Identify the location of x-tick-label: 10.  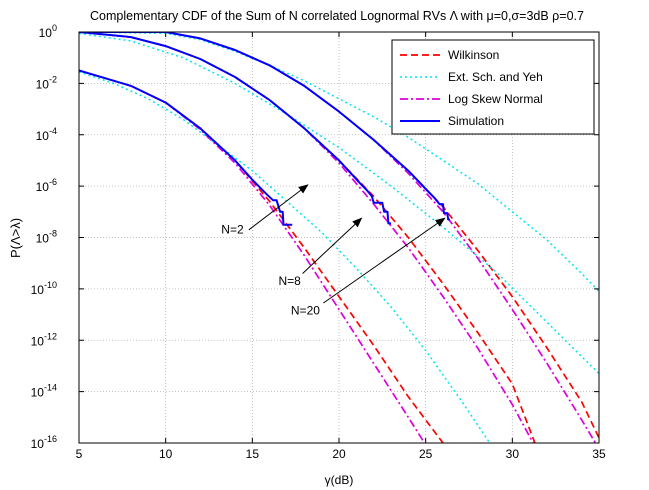
(166, 454).